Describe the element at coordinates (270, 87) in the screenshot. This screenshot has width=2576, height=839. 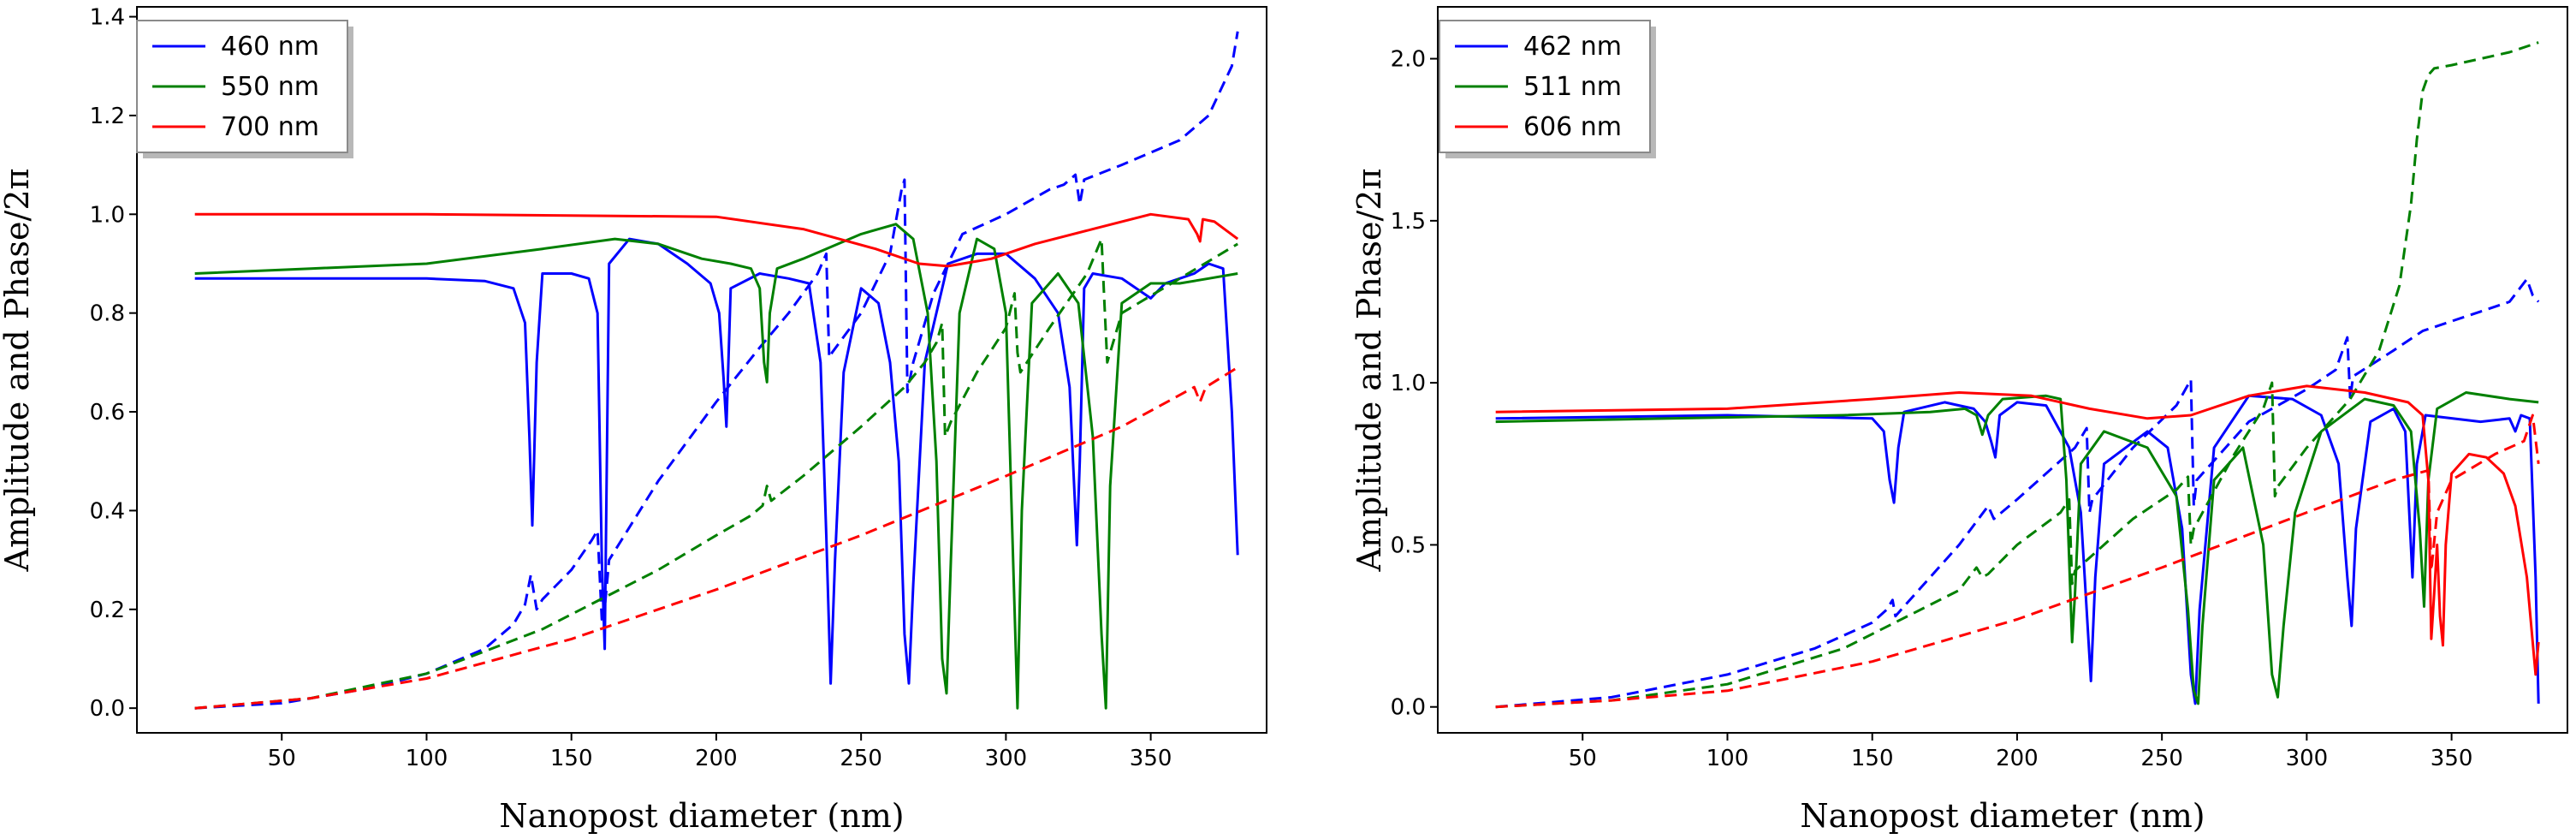
I see `legend-label: 550 nm` at that location.